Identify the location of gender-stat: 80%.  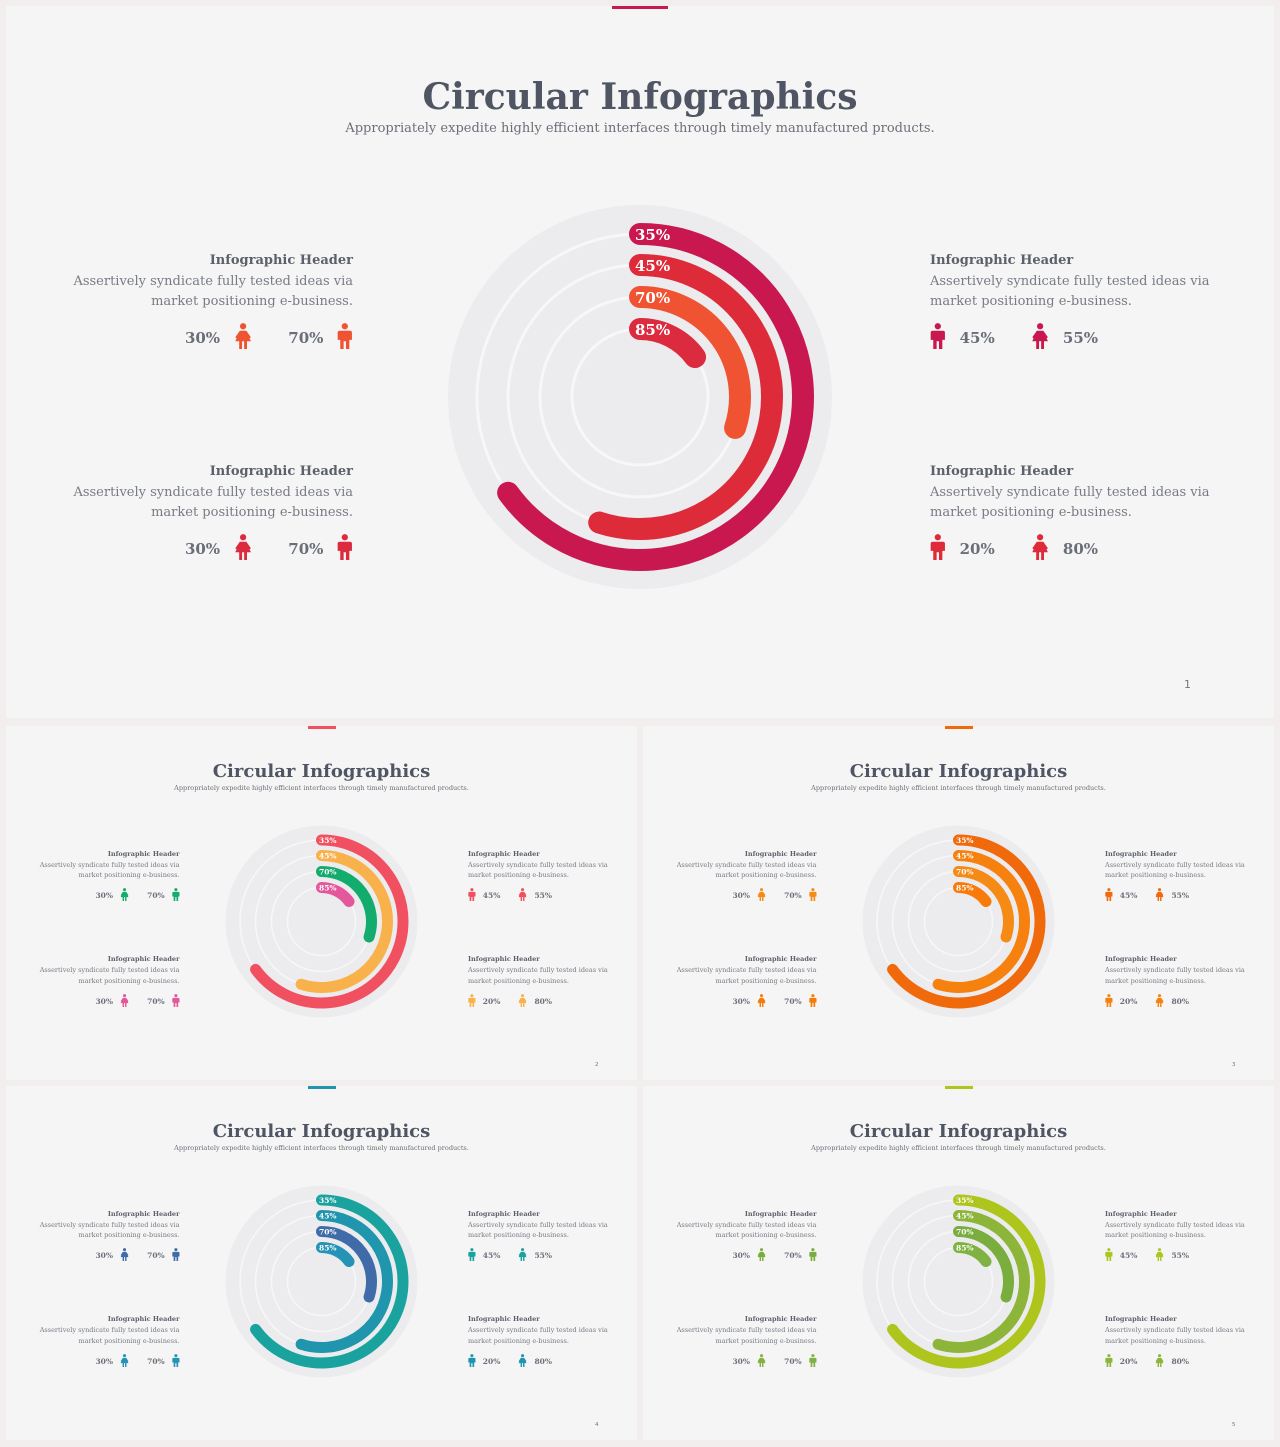
(1172, 1361).